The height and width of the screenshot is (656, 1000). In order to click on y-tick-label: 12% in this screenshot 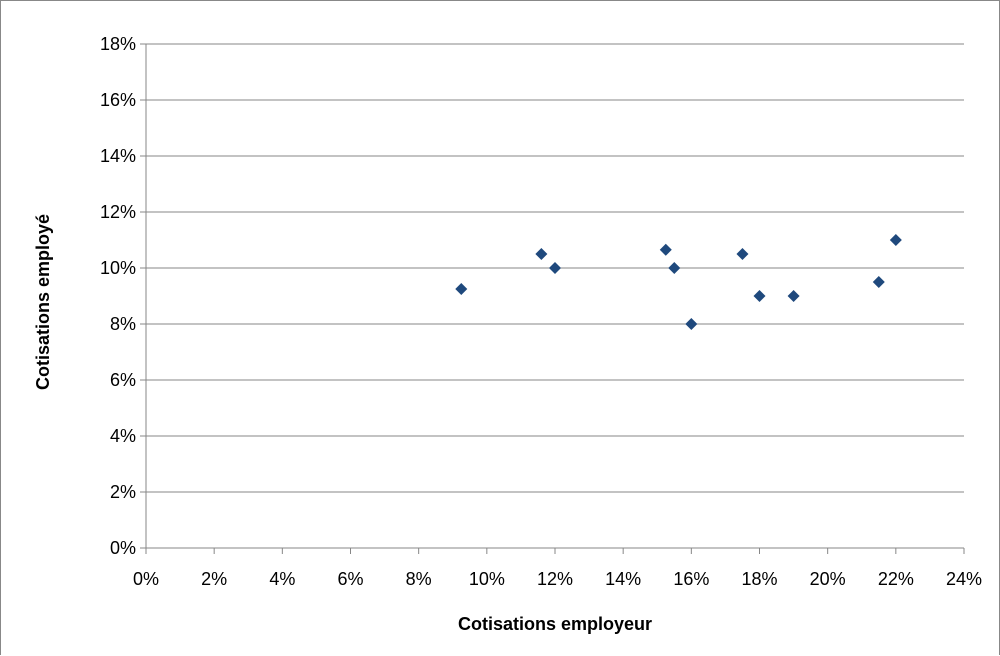, I will do `click(118, 212)`.